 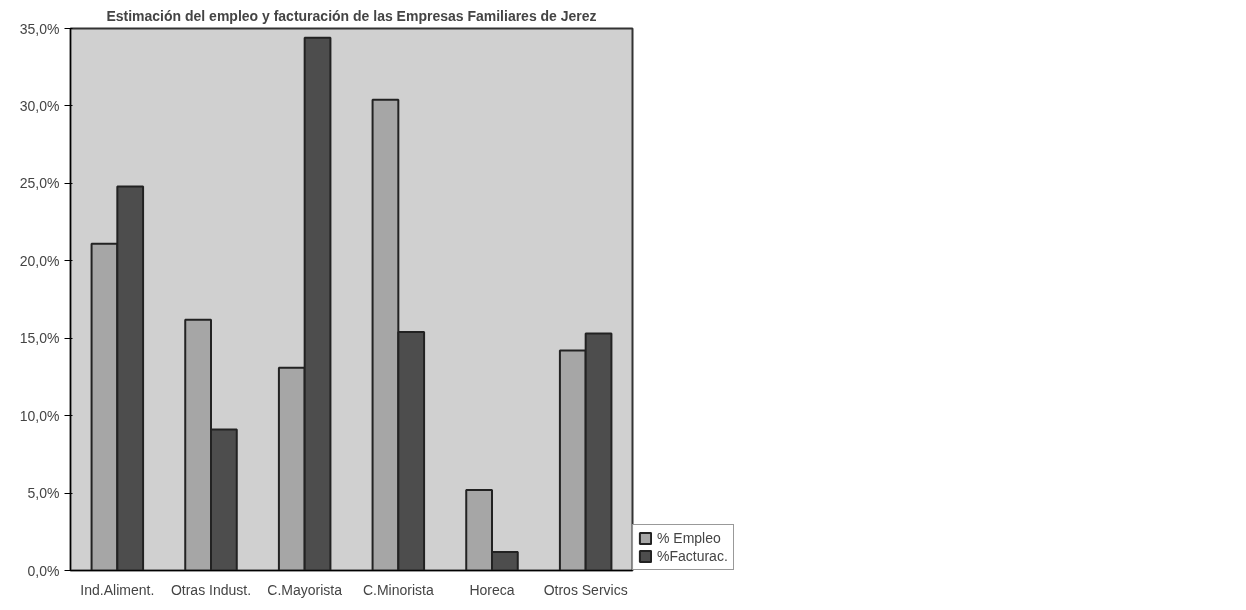 I want to click on y-tick-label: 15,0%, so click(x=39, y=338).